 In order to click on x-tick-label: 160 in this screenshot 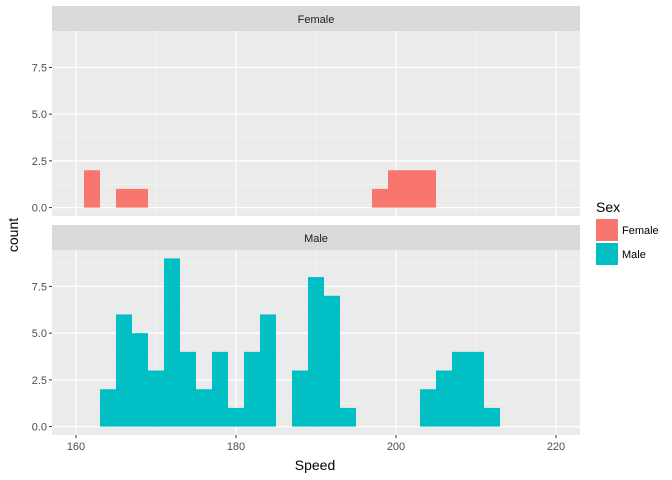, I will do `click(76, 447)`.